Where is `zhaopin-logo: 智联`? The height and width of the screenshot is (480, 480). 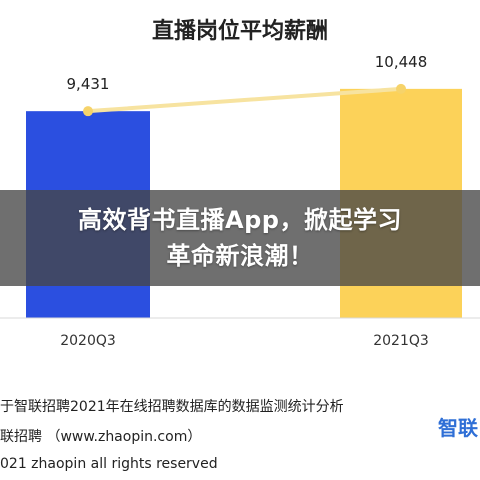
zhaopin-logo: 智联 is located at coordinates (458, 428).